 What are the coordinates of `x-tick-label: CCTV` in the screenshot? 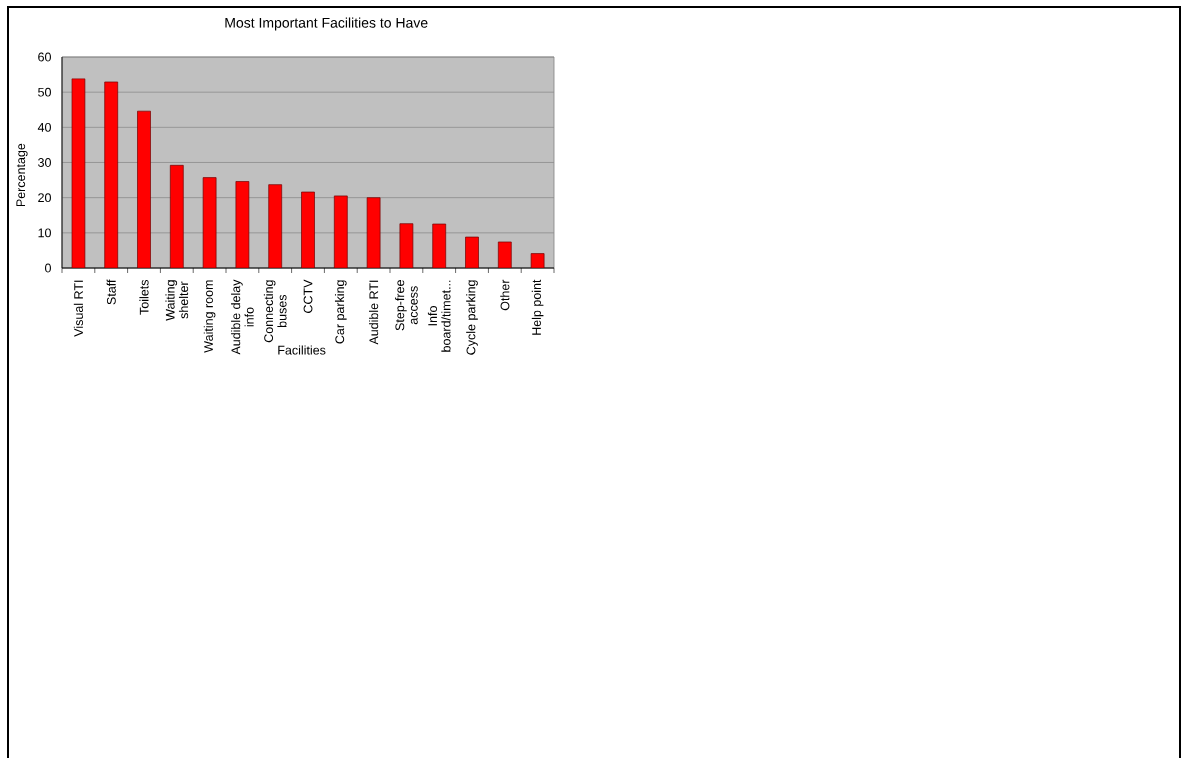 It's located at (308, 296).